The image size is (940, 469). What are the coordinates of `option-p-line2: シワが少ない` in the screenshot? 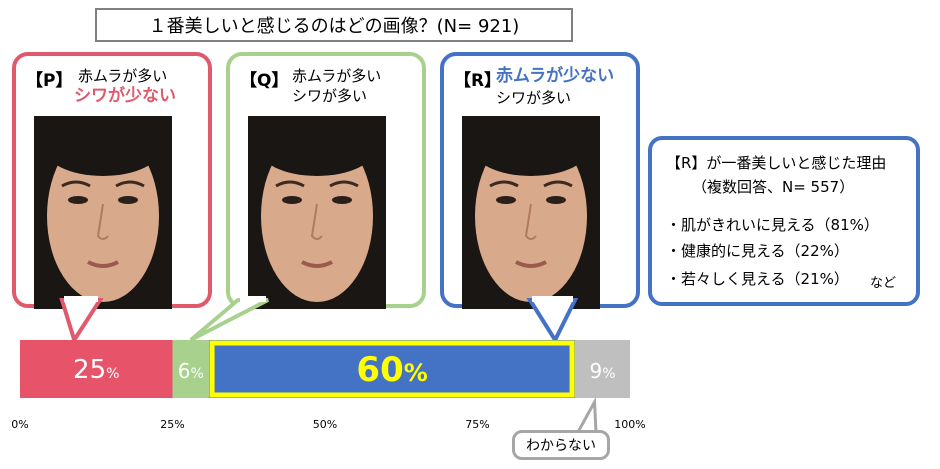 It's located at (125, 96).